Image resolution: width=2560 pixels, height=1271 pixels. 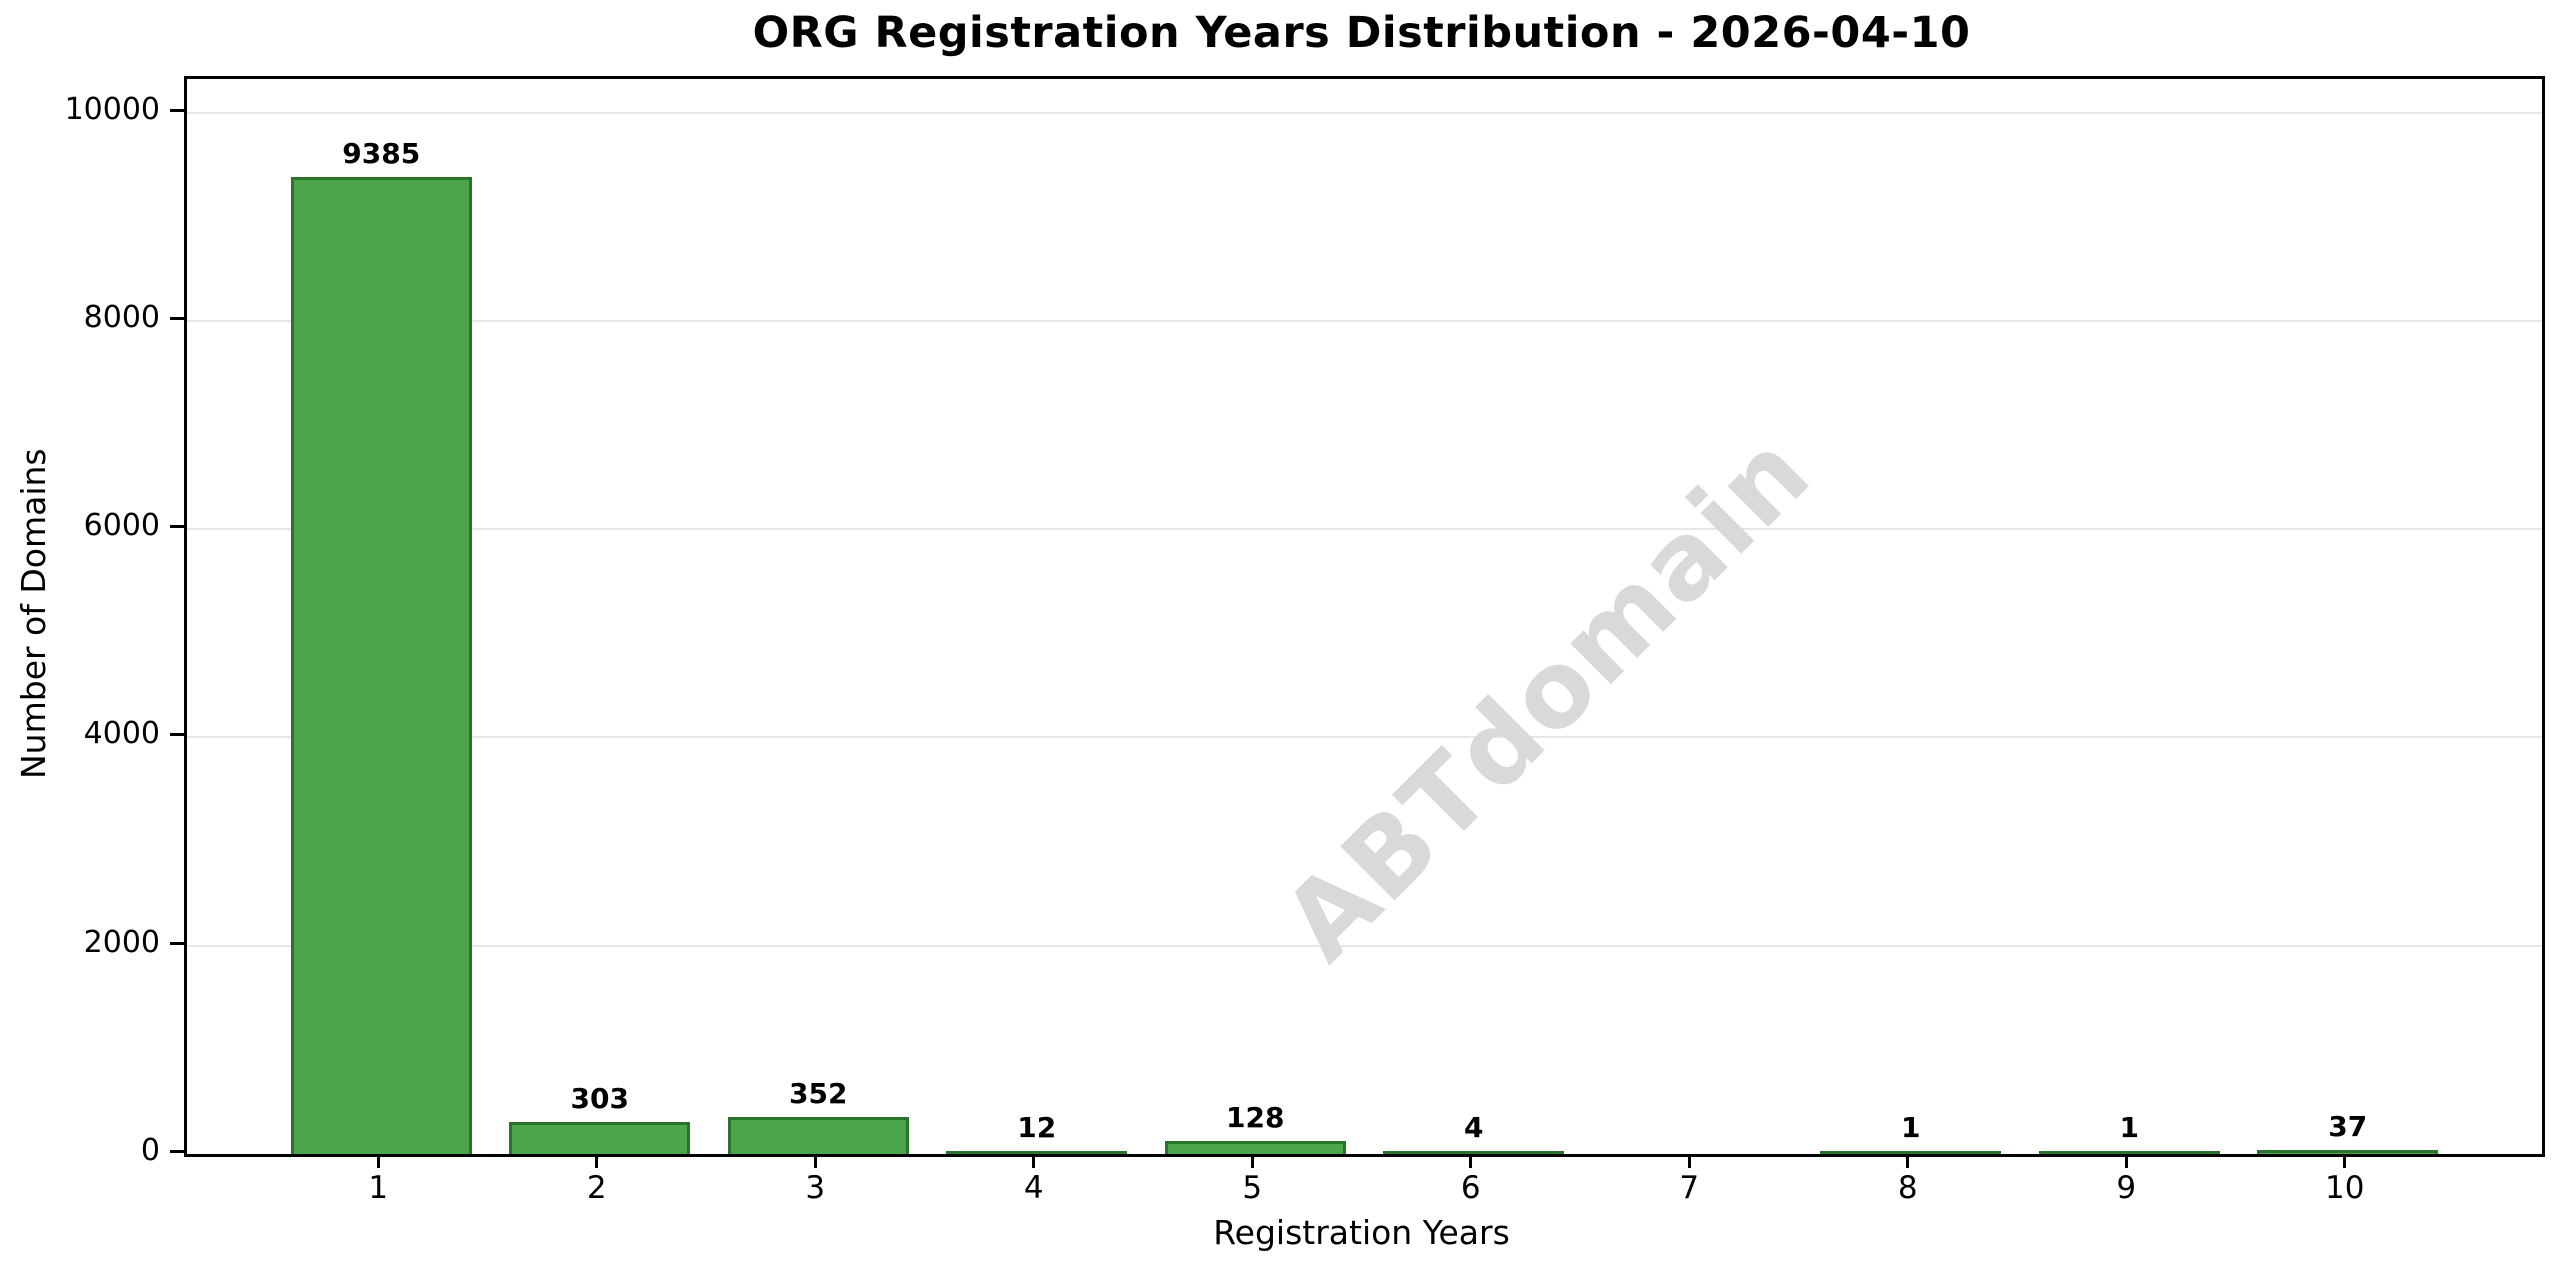 I want to click on x-tick-label: 10, so click(x=2345, y=1188).